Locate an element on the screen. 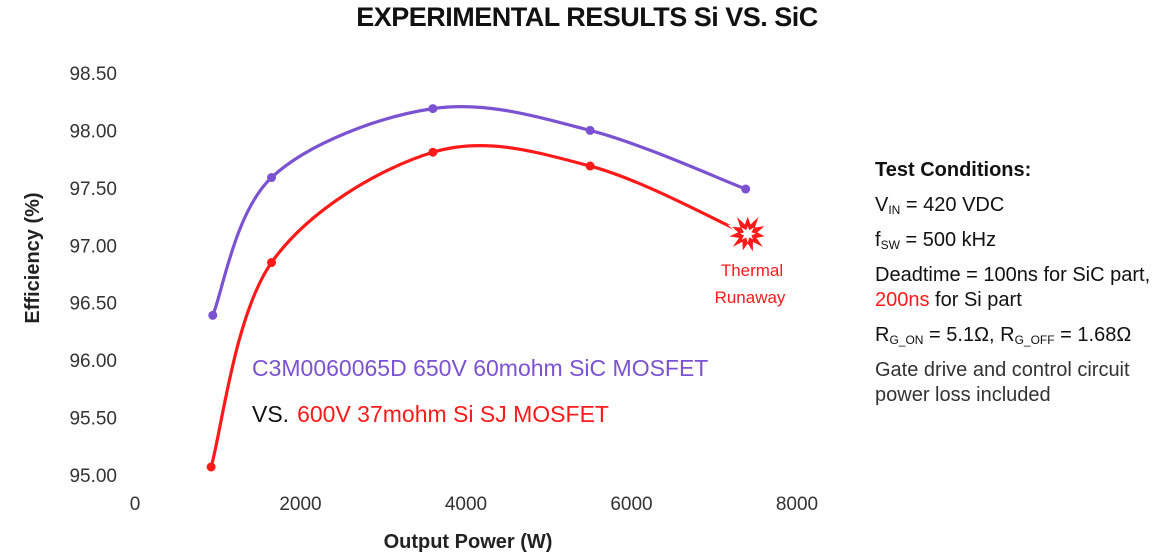 Image resolution: width=1174 pixels, height=556 pixels. thermal-runaway-line1: Thermal is located at coordinates (752, 270).